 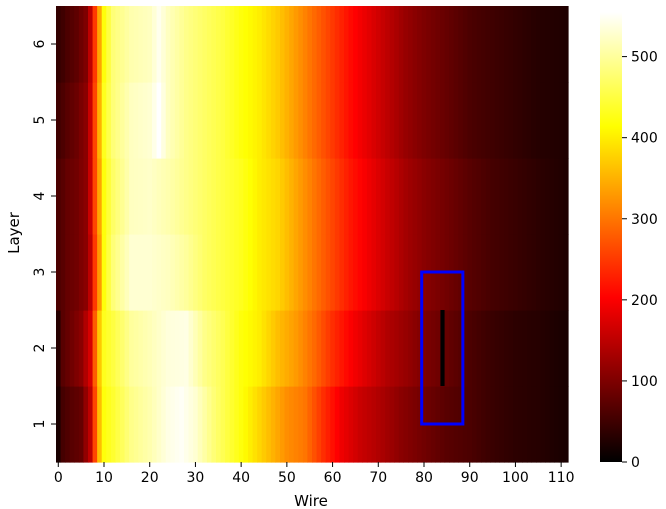 What do you see at coordinates (40, 43) in the screenshot?
I see `y-tick-label: 6` at bounding box center [40, 43].